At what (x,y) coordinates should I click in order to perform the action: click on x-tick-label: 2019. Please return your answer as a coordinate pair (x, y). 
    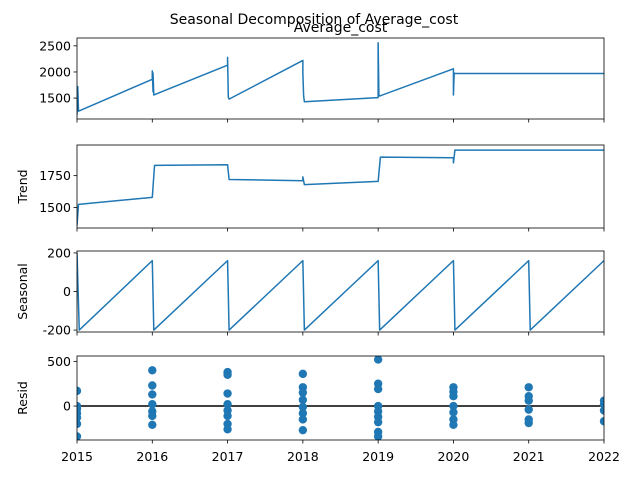
    Looking at the image, I should click on (378, 456).